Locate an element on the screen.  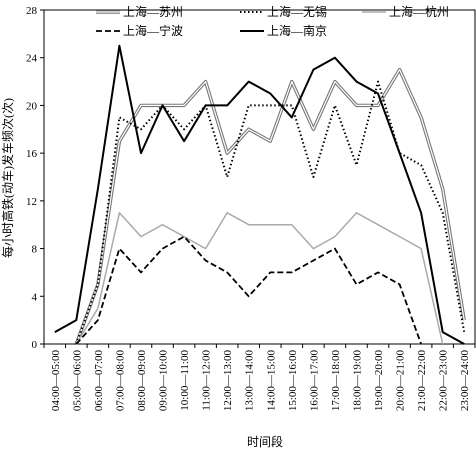
x-tick-label: 16:00—17:00 is located at coordinates (314, 381).